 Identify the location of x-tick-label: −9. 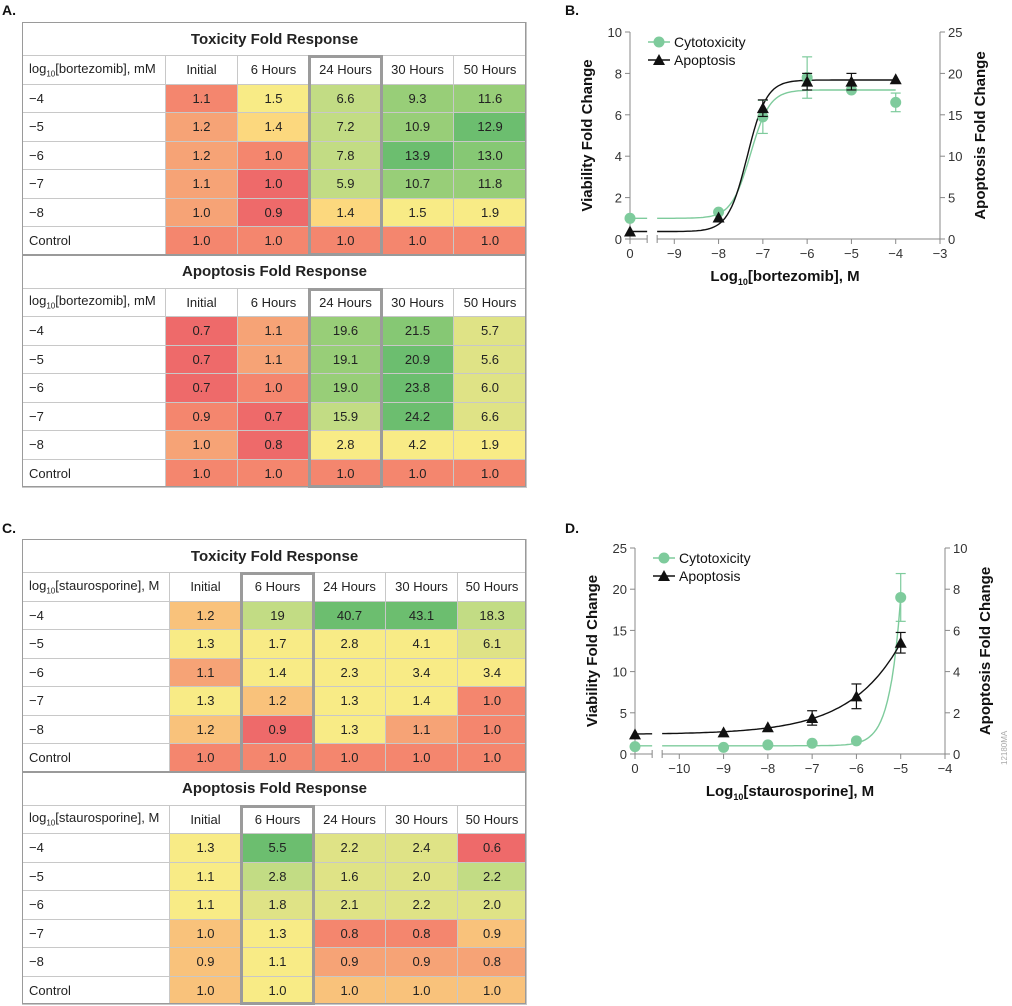
(674, 253).